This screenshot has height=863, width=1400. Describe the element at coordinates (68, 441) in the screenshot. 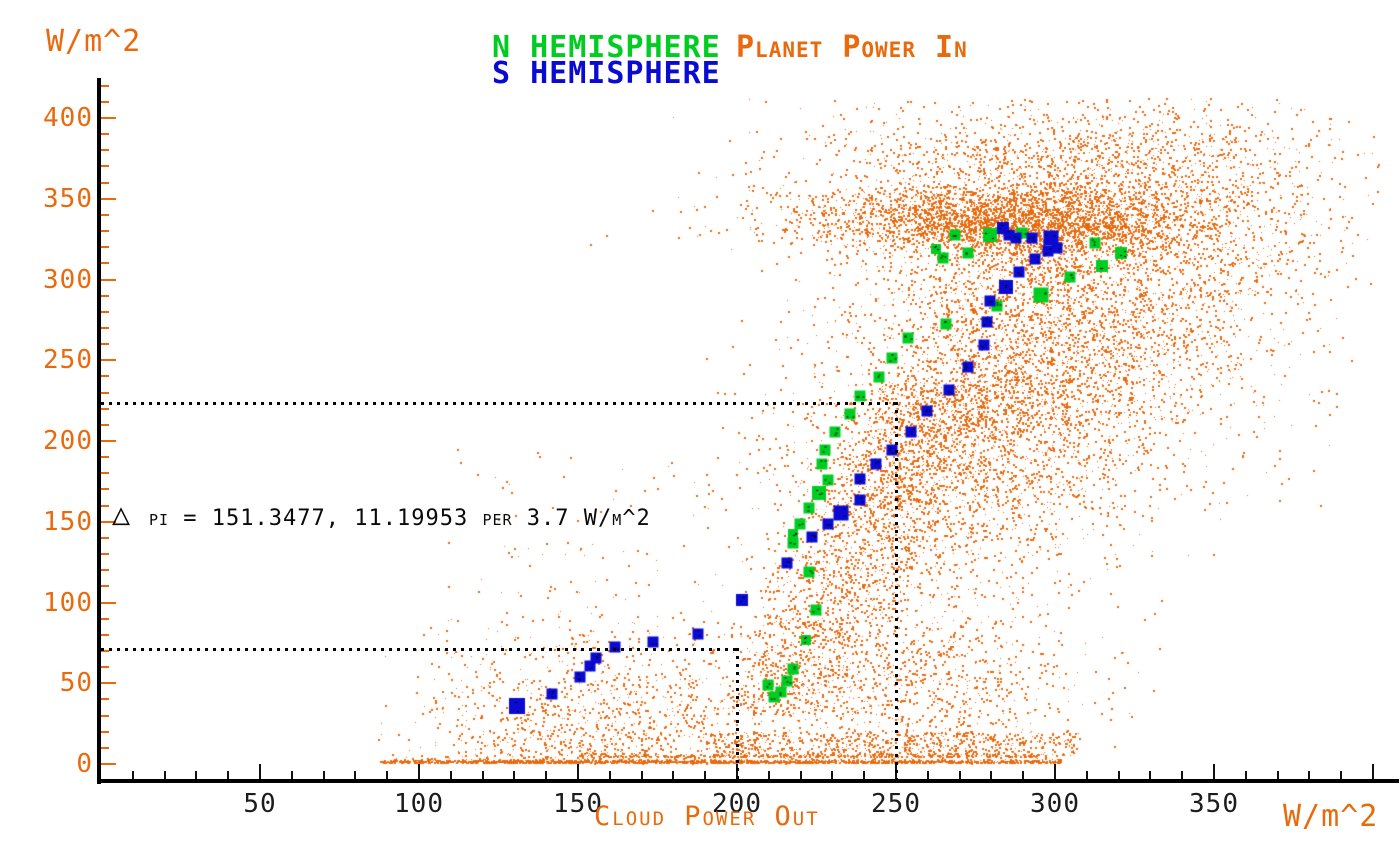

I see `y-tick-label: 200` at that location.